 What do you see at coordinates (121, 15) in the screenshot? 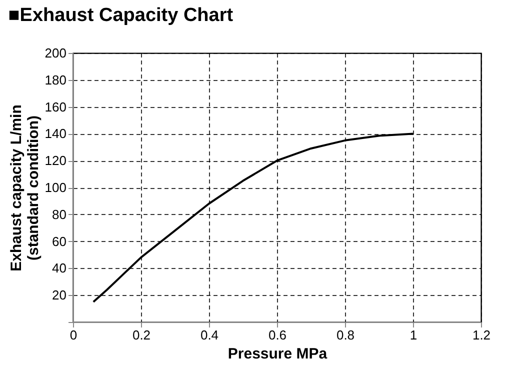
I see `chart-title: ■Exhaust Capacity Chart` at bounding box center [121, 15].